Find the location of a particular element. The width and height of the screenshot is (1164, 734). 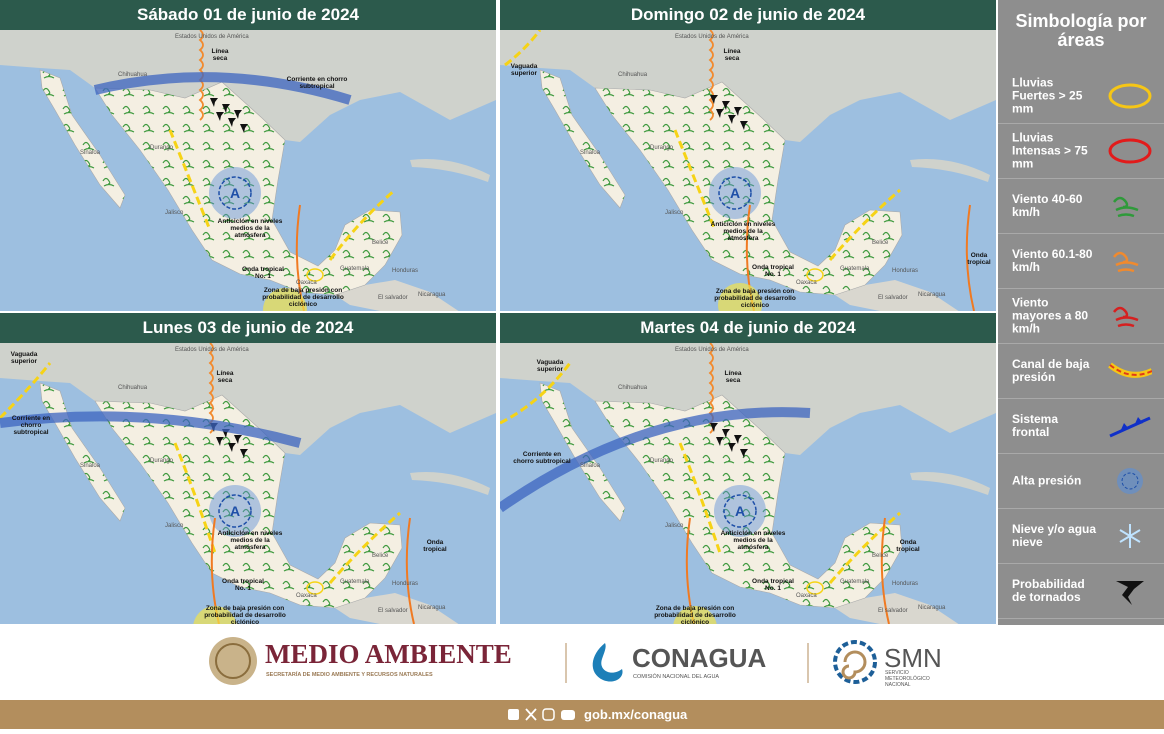

low-pressure-zone is located at coordinates (215, 615).